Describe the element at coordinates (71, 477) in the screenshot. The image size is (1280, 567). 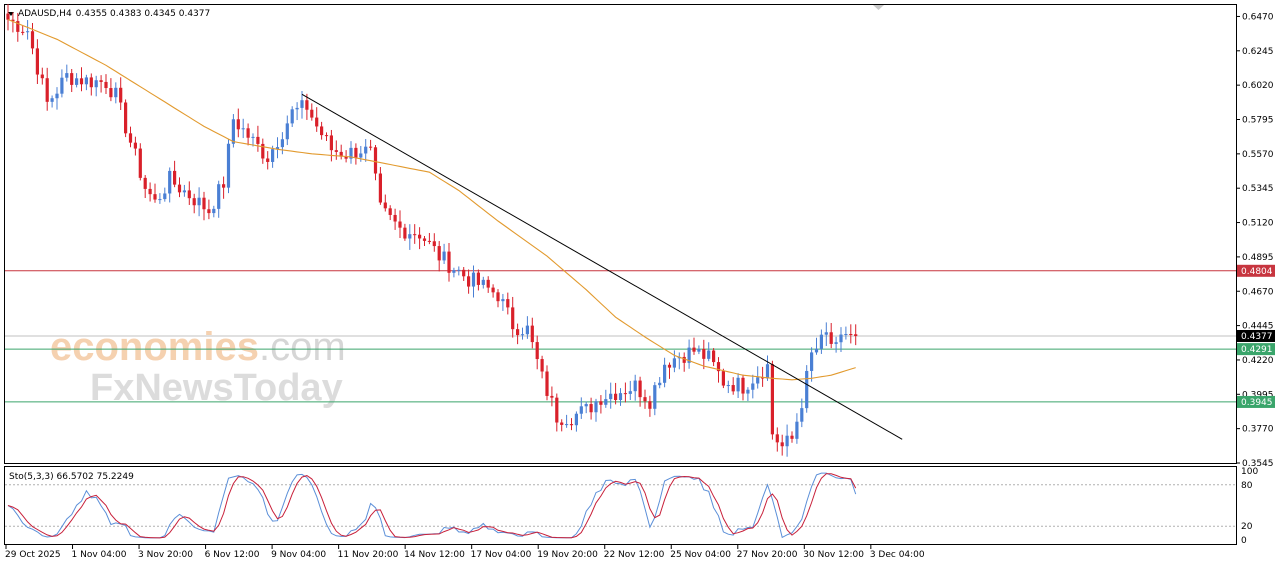
I see `stoch-label: Sto(5,3,3) 66.5702 75.2249` at that location.